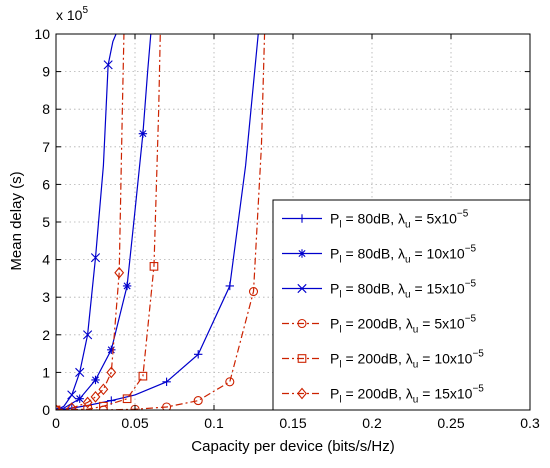  What do you see at coordinates (530, 423) in the screenshot?
I see `x-tick-label: 0.3` at bounding box center [530, 423].